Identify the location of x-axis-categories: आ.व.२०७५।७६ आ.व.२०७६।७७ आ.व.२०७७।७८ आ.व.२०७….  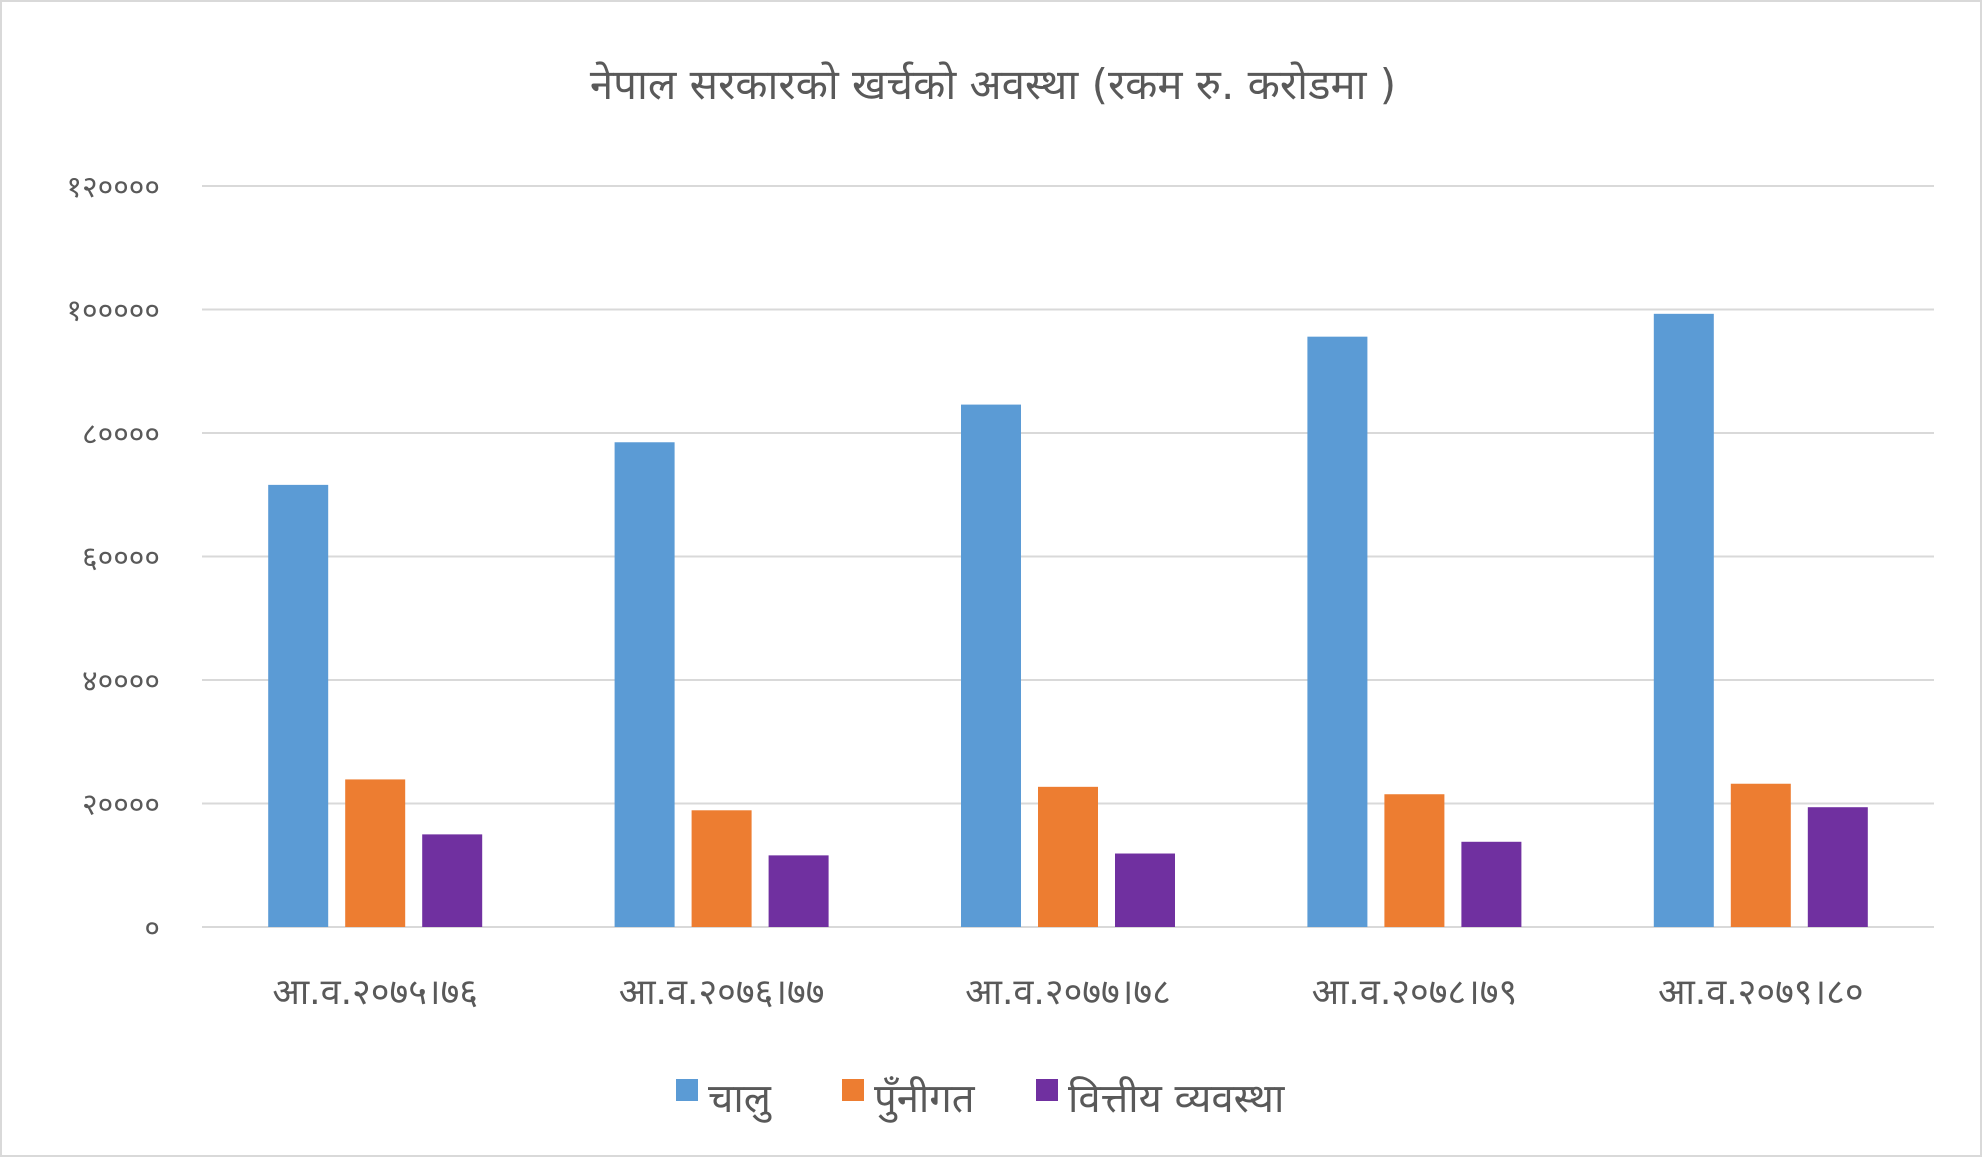
(1067, 992).